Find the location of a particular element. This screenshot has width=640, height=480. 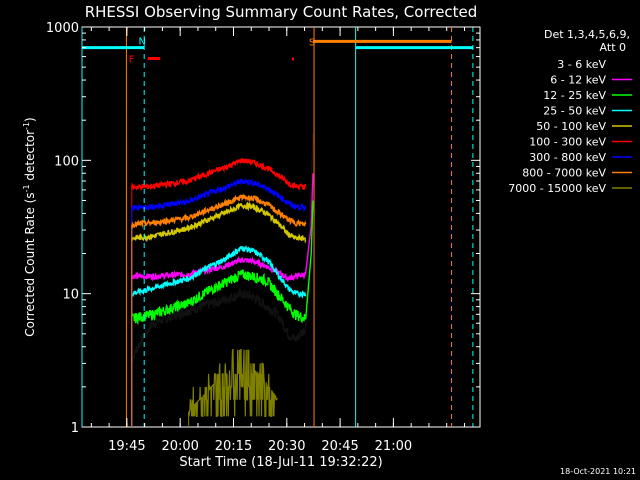

flag-label-F: F is located at coordinates (132, 60).